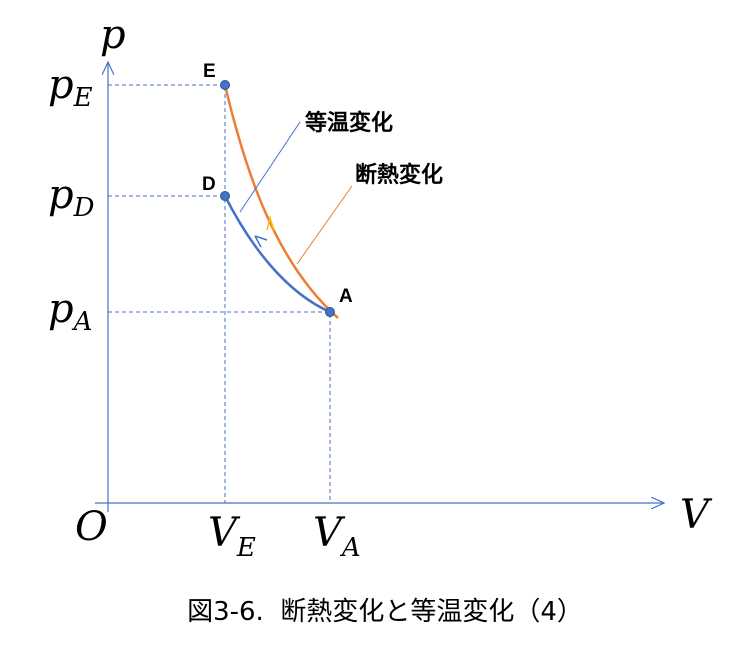  I want to click on x-tick-label: VA, so click(337, 536).